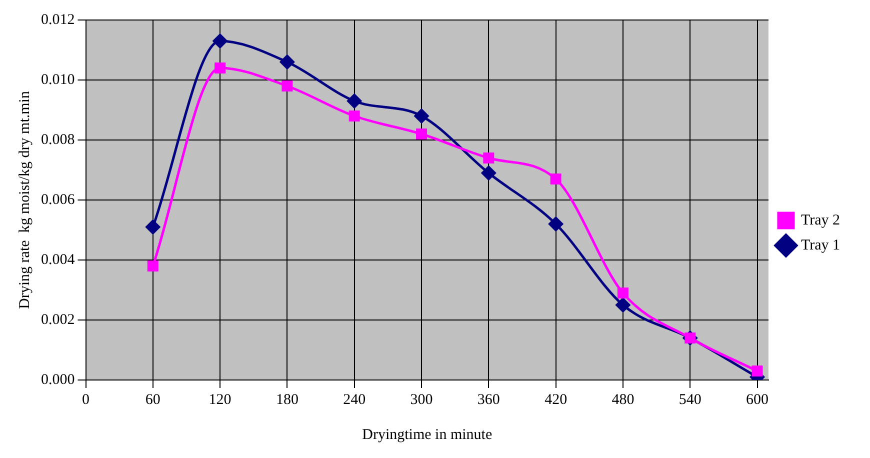  Describe the element at coordinates (152, 400) in the screenshot. I see `x-tick-label: 60` at that location.